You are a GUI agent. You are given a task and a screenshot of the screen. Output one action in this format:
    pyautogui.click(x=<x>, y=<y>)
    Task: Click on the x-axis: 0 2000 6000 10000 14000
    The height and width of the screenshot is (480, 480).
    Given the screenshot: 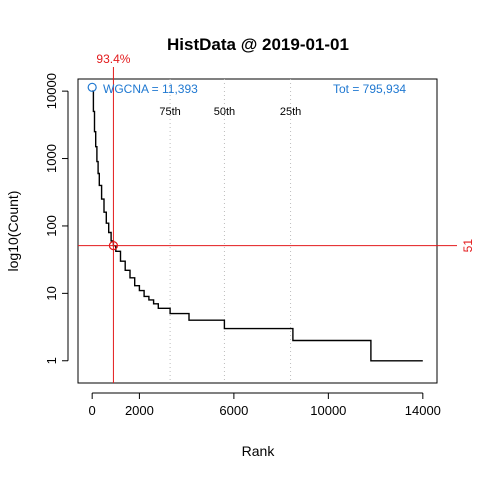 What is the action you would take?
    pyautogui.click(x=265, y=405)
    